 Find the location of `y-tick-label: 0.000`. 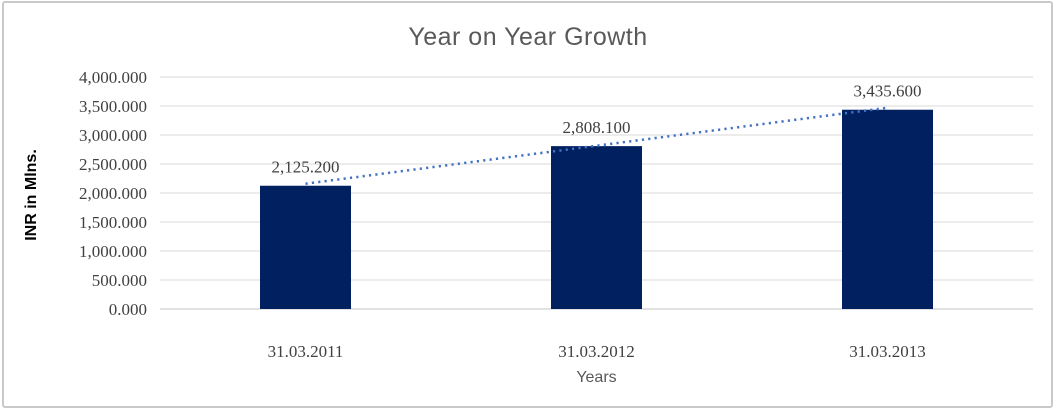

y-tick-label: 0.000 is located at coordinates (128, 309).